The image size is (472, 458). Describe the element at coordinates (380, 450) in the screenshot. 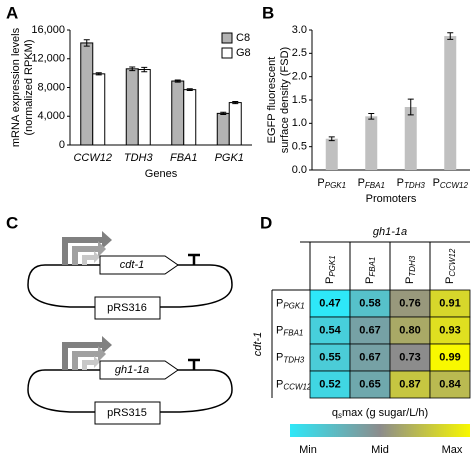

I see `colorbar-tick-label: Mid` at that location.